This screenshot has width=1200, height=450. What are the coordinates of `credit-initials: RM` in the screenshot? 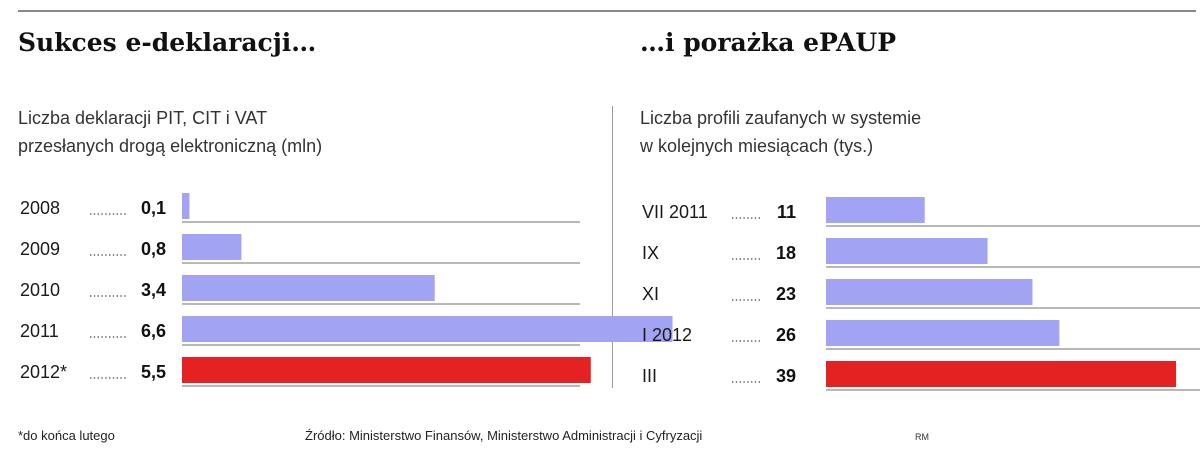 It's located at (922, 437).